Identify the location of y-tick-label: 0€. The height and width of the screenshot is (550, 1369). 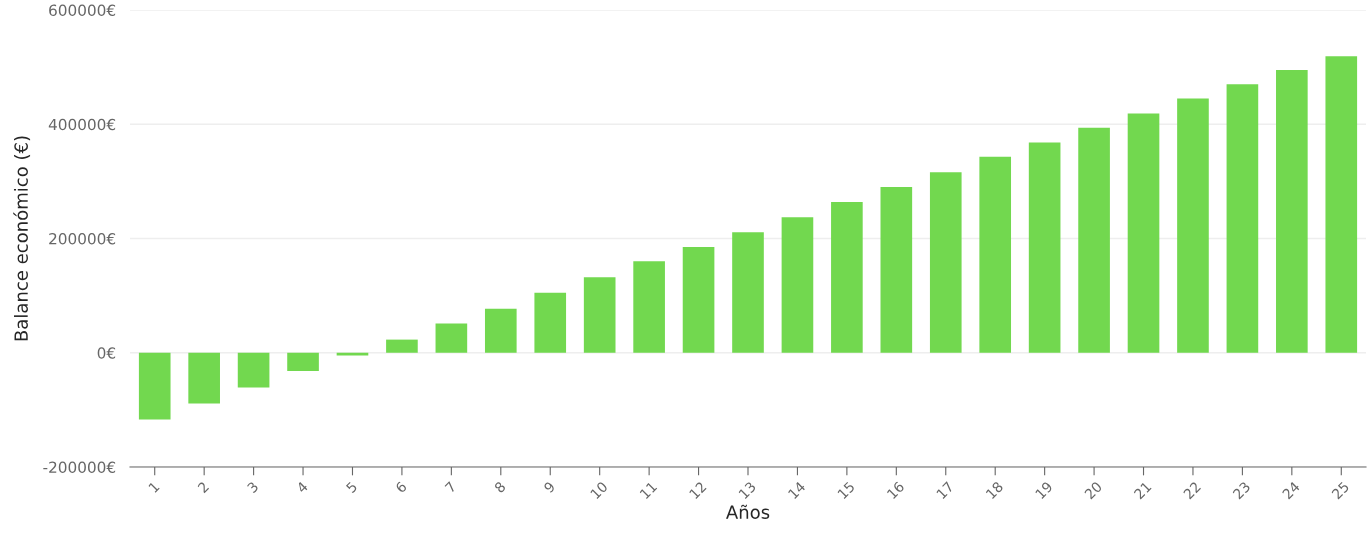
(106, 353).